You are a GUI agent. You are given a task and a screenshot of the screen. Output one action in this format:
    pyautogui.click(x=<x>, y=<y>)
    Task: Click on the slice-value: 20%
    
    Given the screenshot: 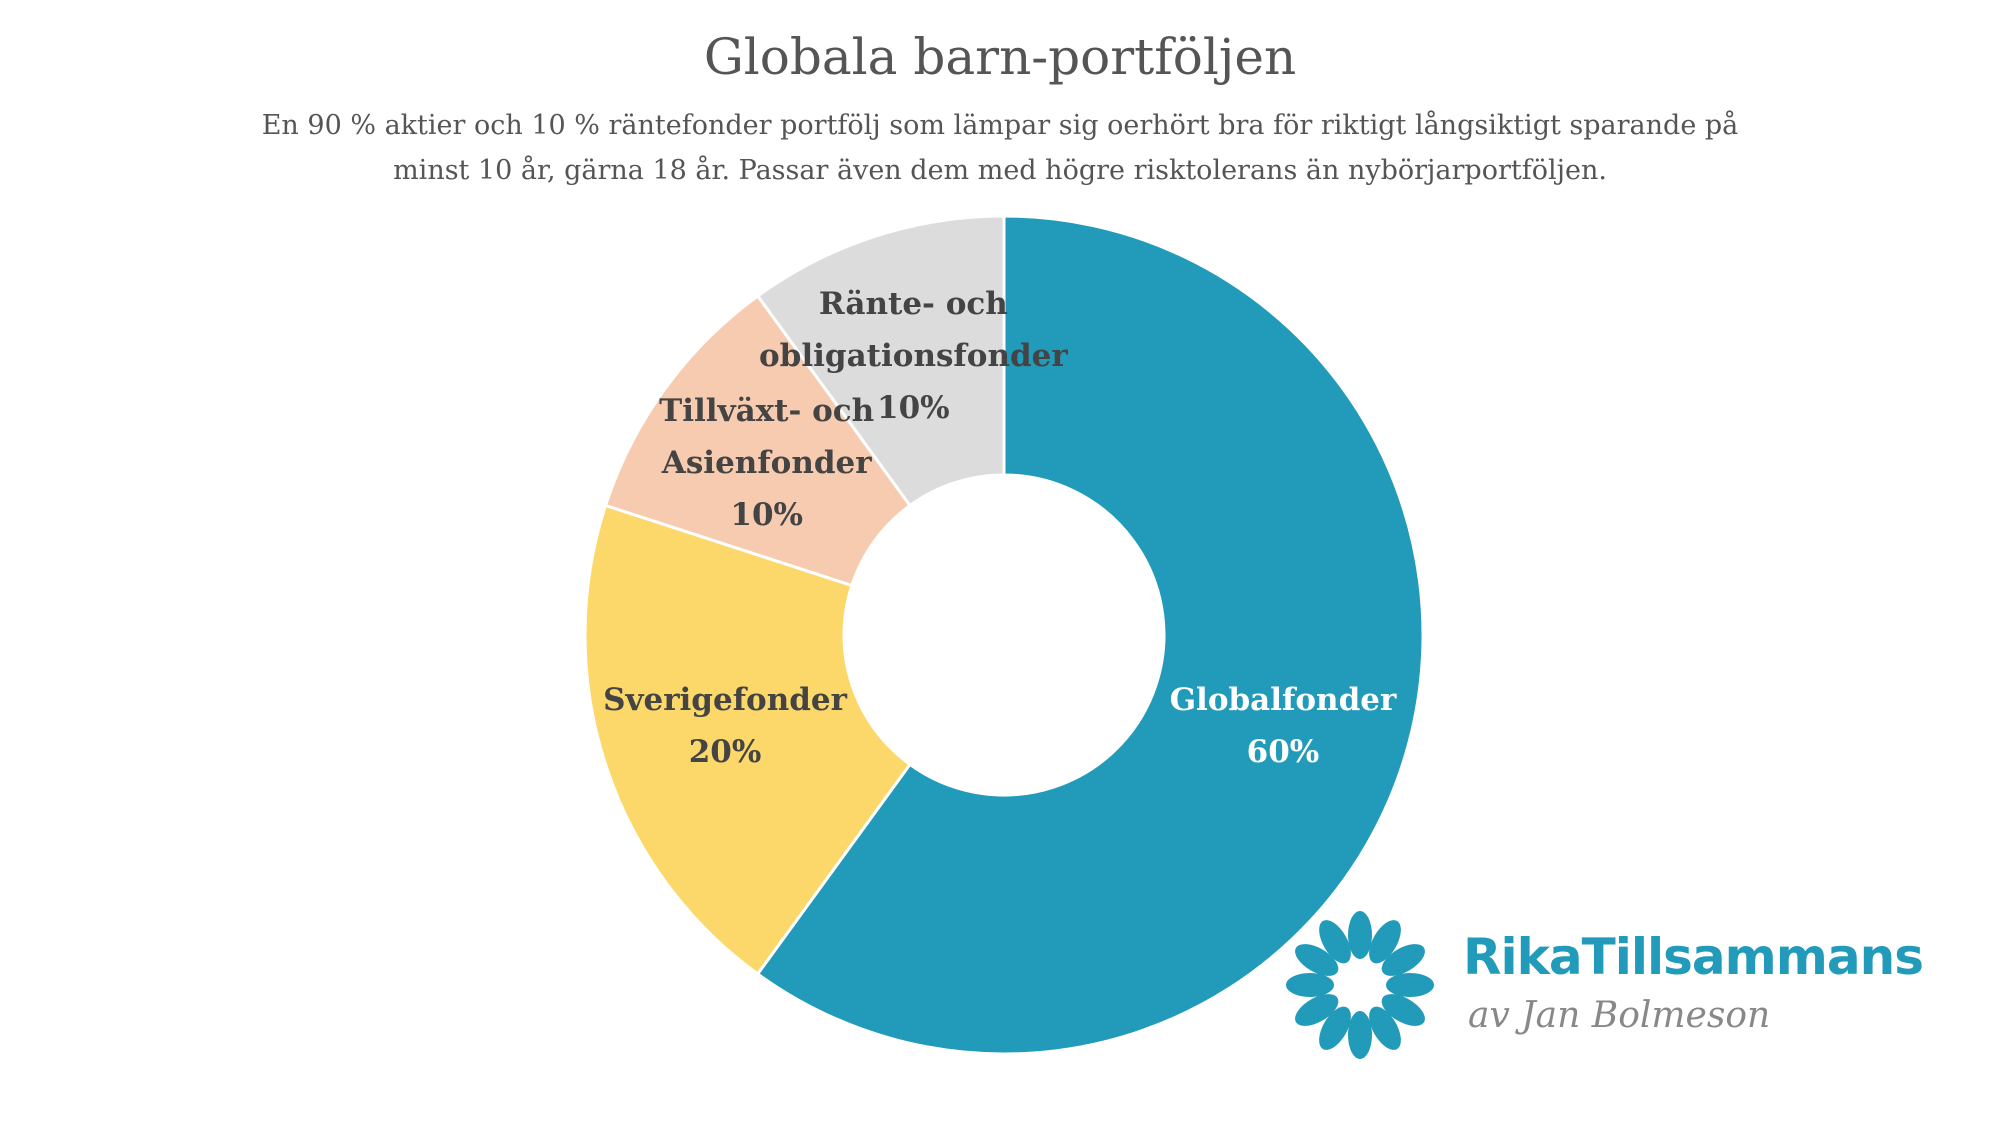 What is the action you would take?
    pyautogui.click(x=725, y=751)
    